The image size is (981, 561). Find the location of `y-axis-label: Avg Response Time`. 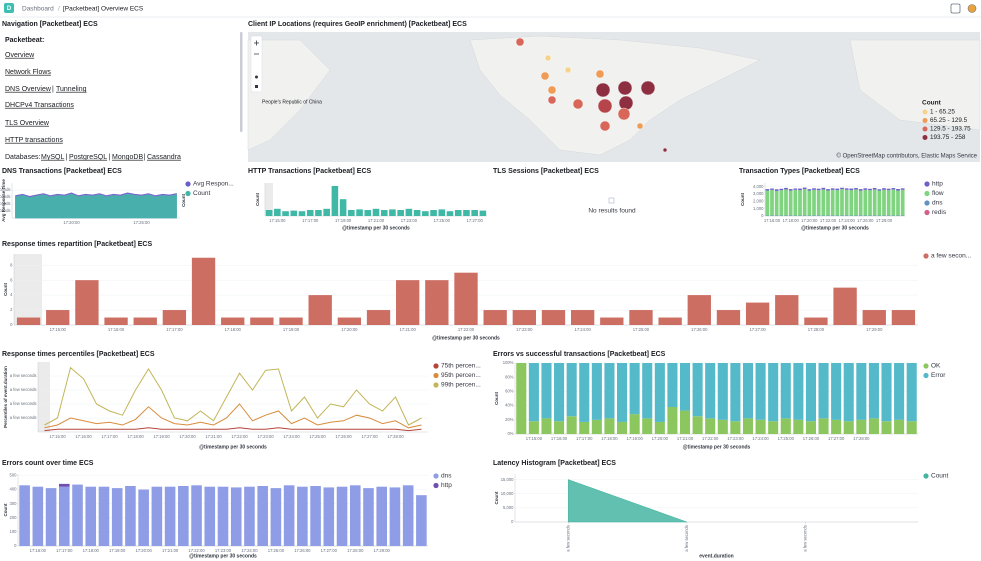

y-axis-label: Avg Response Time is located at coordinates (3, 200).